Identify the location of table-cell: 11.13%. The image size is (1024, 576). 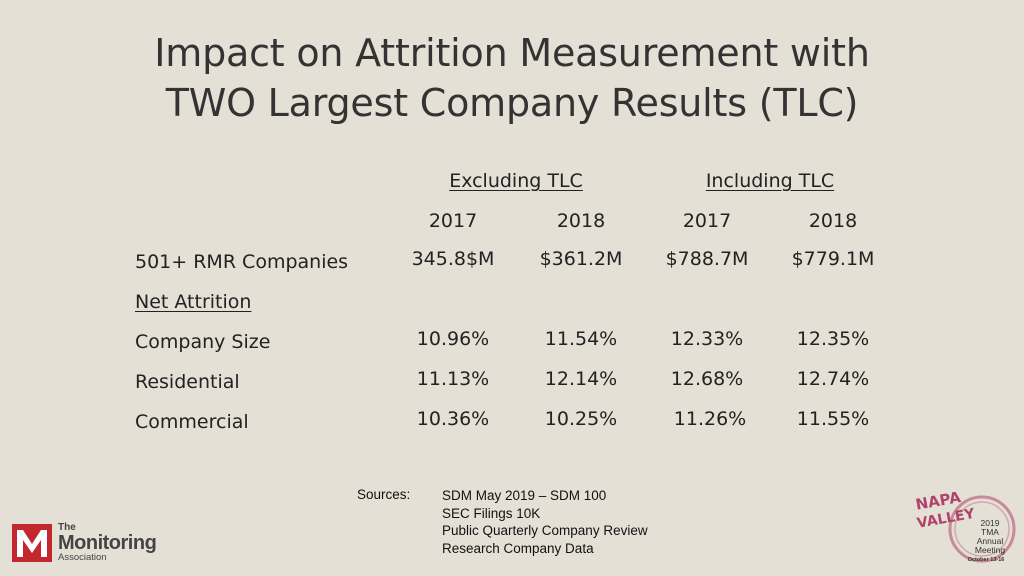
(453, 379).